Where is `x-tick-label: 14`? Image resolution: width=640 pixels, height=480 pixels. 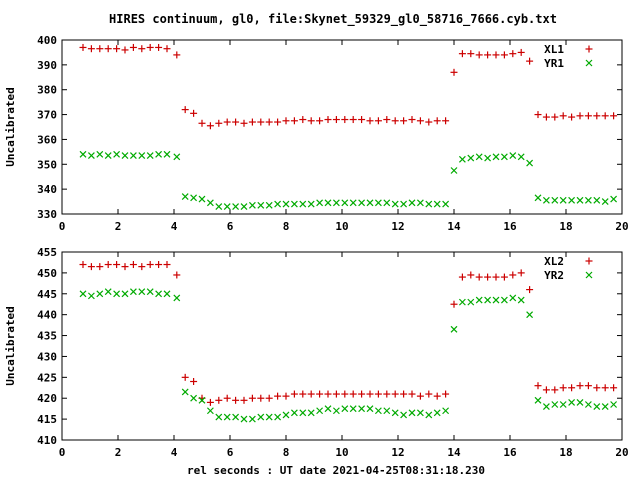 x-tick-label: 14 is located at coordinates (454, 226).